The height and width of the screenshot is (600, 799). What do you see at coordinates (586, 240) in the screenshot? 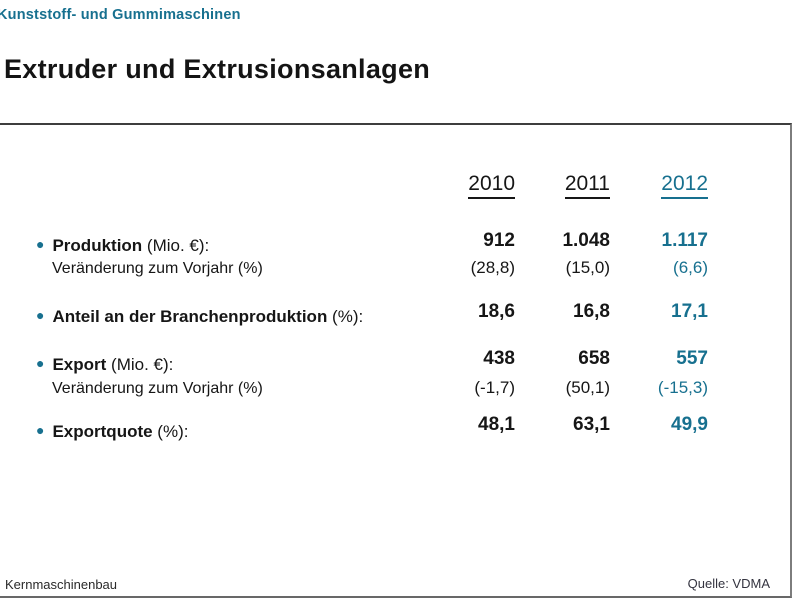
I see `table-cell: 1.048` at bounding box center [586, 240].